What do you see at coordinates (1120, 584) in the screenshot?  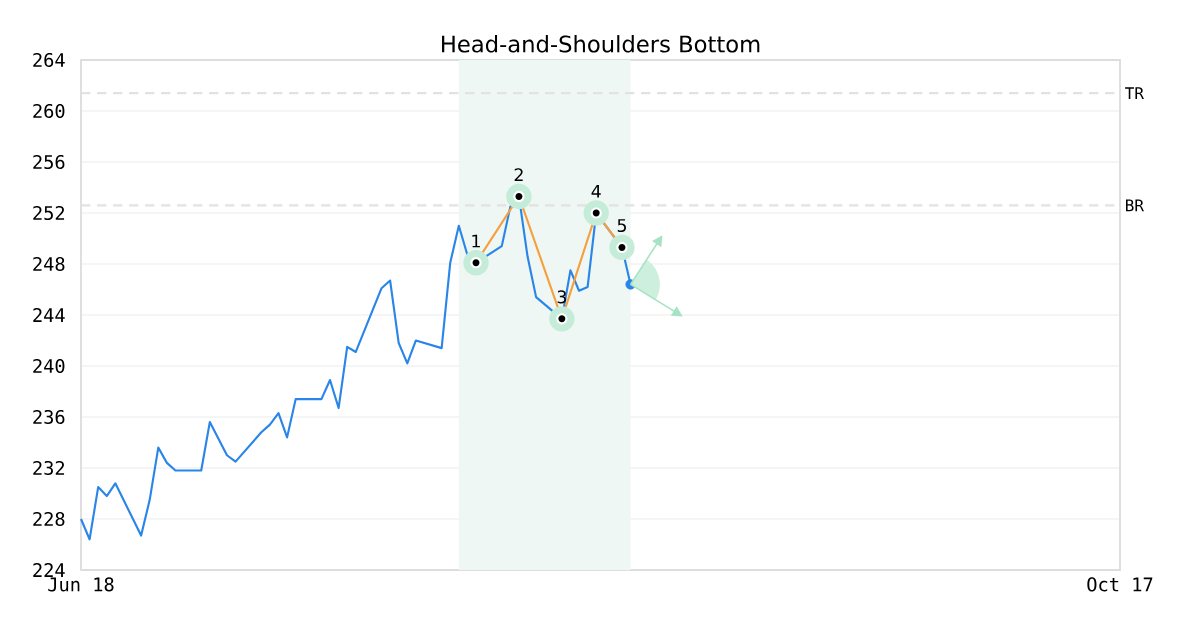 I see `x-tick-label: Oct 17` at bounding box center [1120, 584].